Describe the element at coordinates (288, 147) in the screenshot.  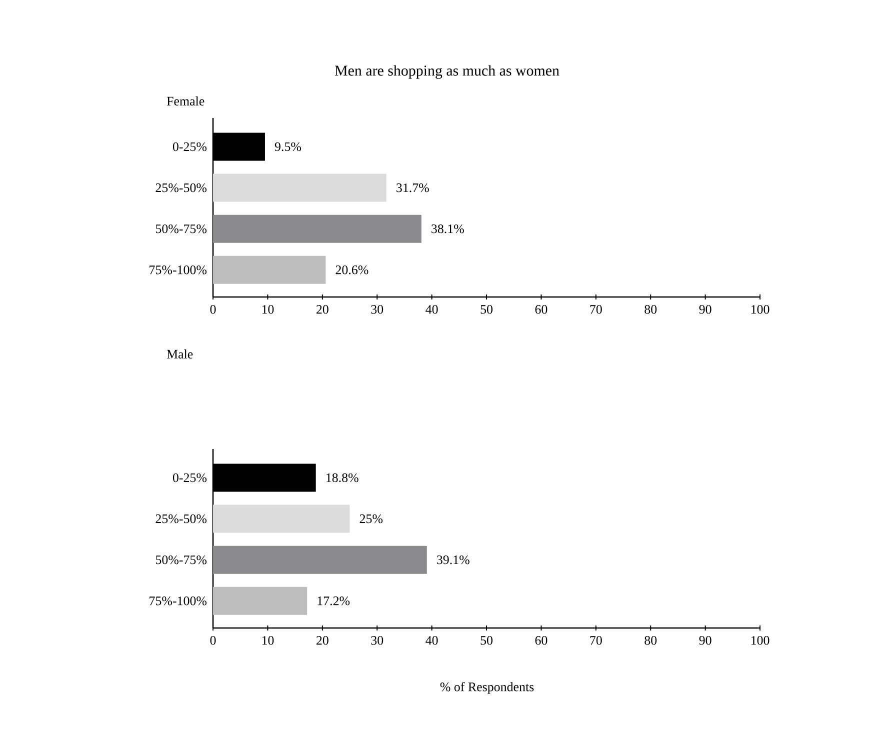
I see `data-label: 9.5%` at that location.